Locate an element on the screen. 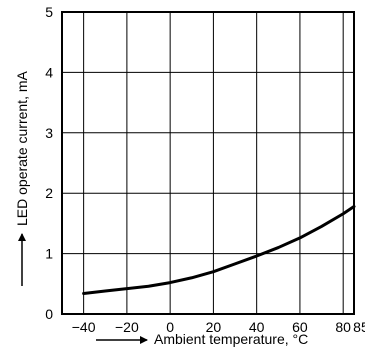  x-tick-label: 80 is located at coordinates (343, 327).